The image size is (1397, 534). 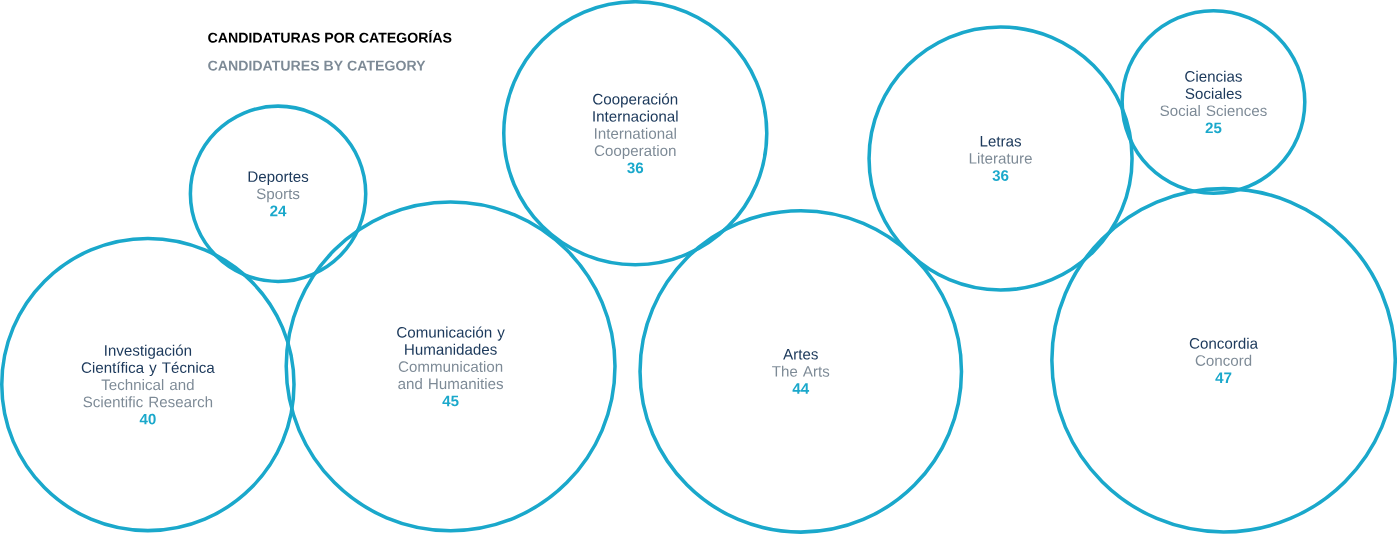 What do you see at coordinates (1213, 128) in the screenshot?
I see `data-label: 25` at bounding box center [1213, 128].